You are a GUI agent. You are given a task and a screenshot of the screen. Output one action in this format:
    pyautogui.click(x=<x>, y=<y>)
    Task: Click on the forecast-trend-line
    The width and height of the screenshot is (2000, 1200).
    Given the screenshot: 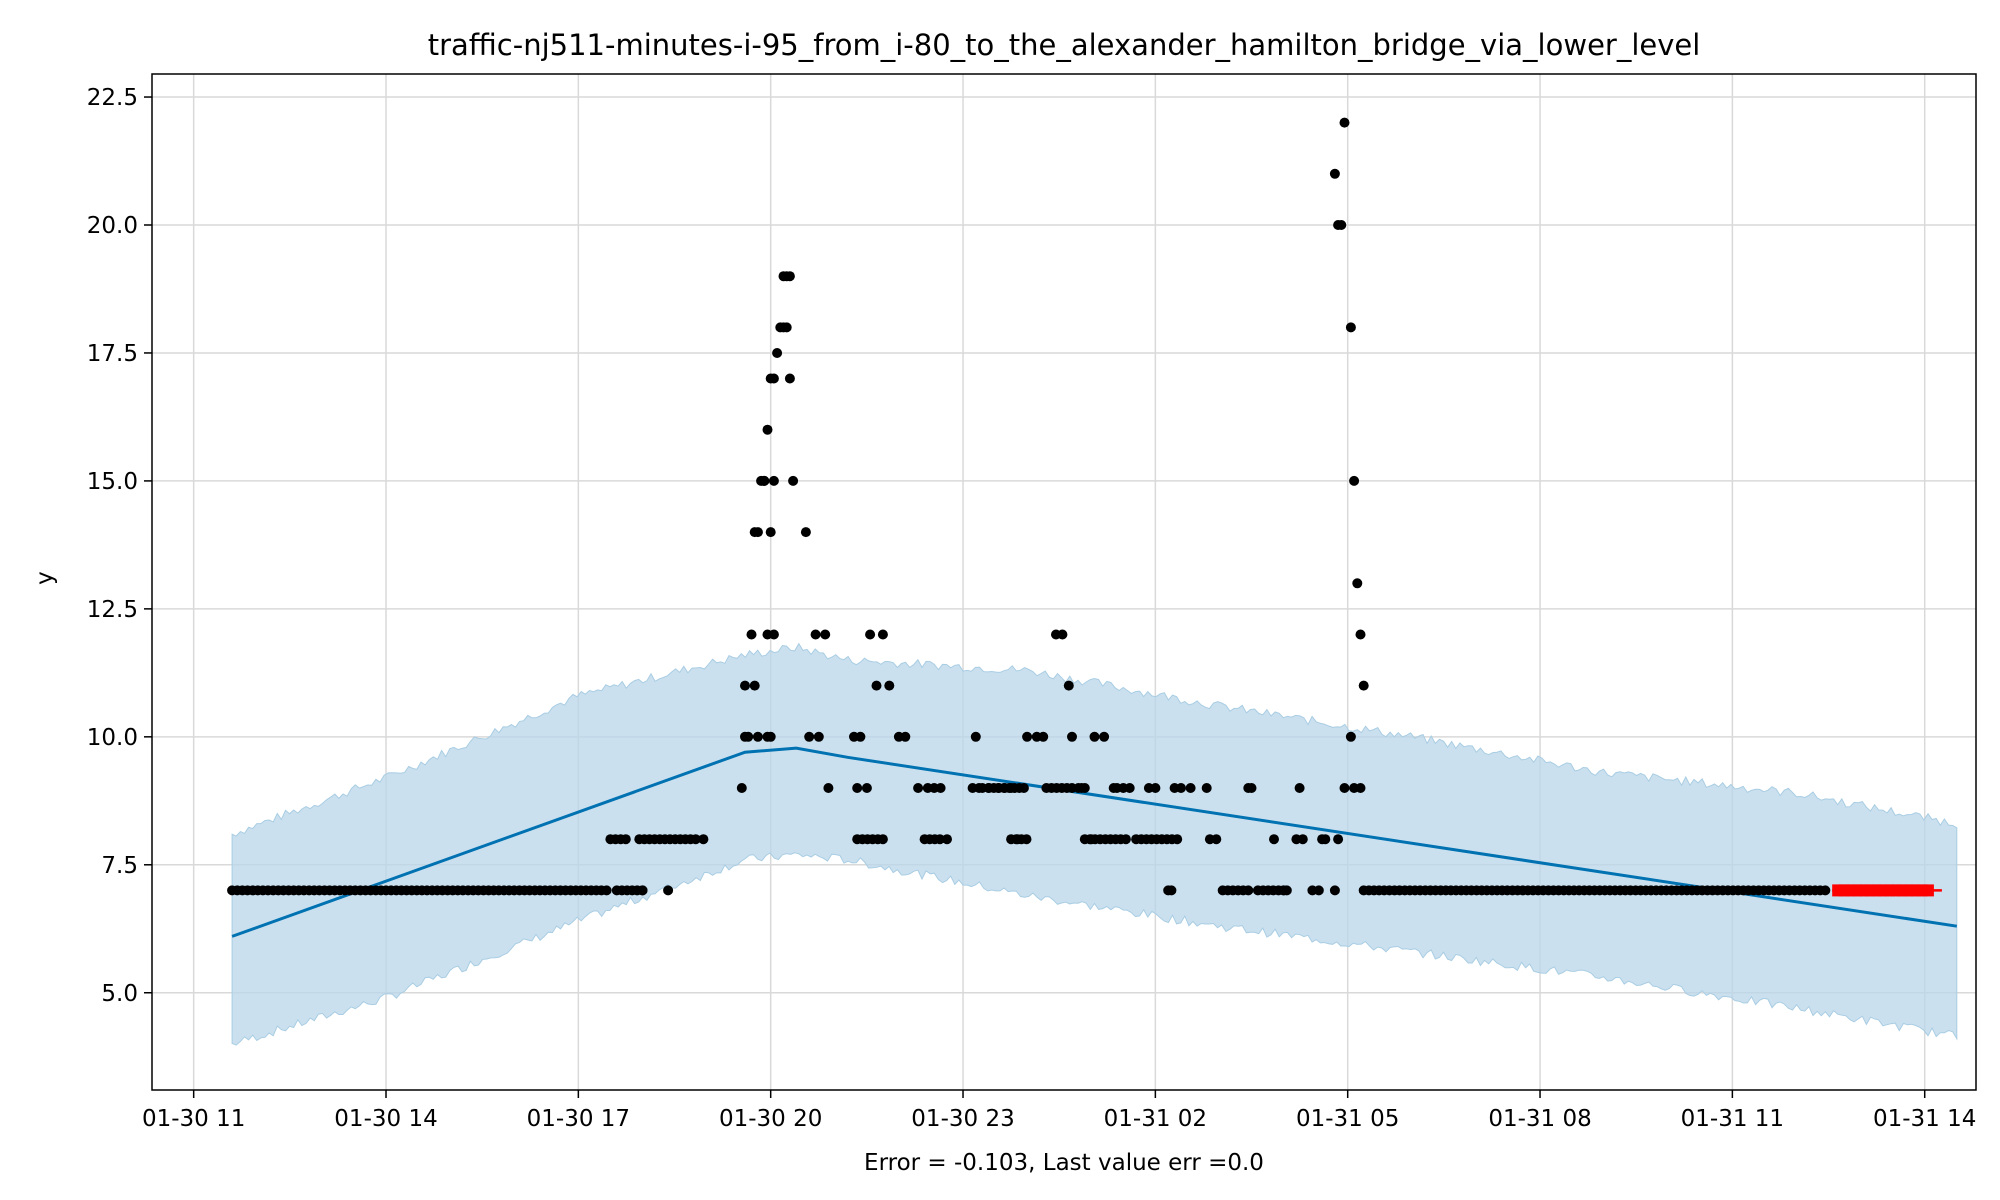 What is the action you would take?
    pyautogui.click(x=1094, y=842)
    